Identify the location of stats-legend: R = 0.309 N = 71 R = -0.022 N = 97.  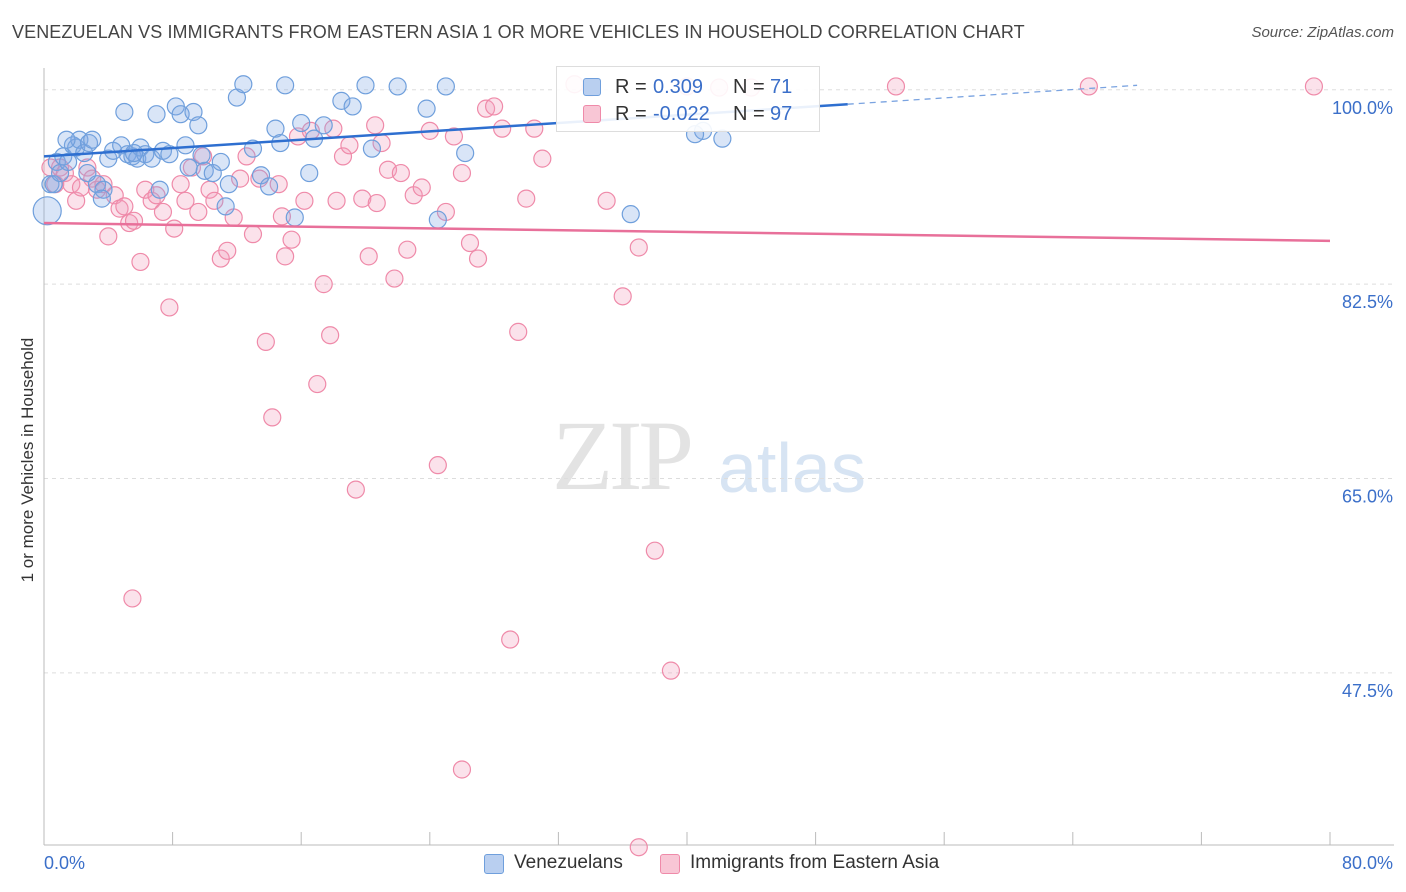
(688, 99).